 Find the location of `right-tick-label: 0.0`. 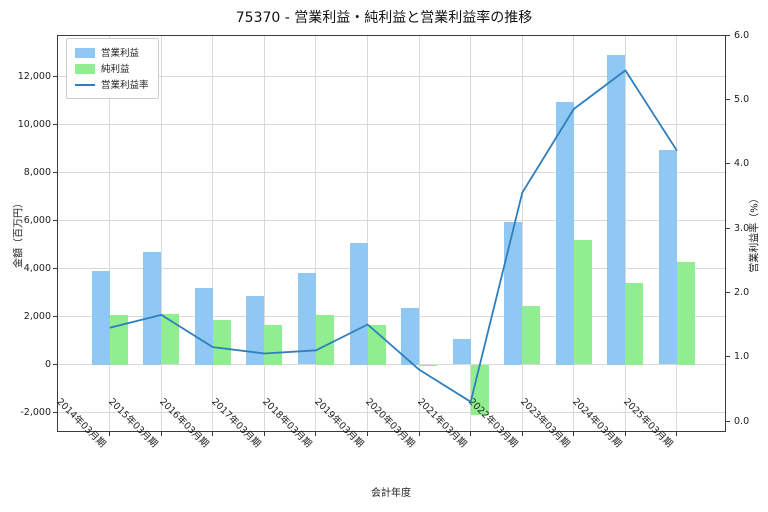

right-tick-label: 0.0 is located at coordinates (742, 421).